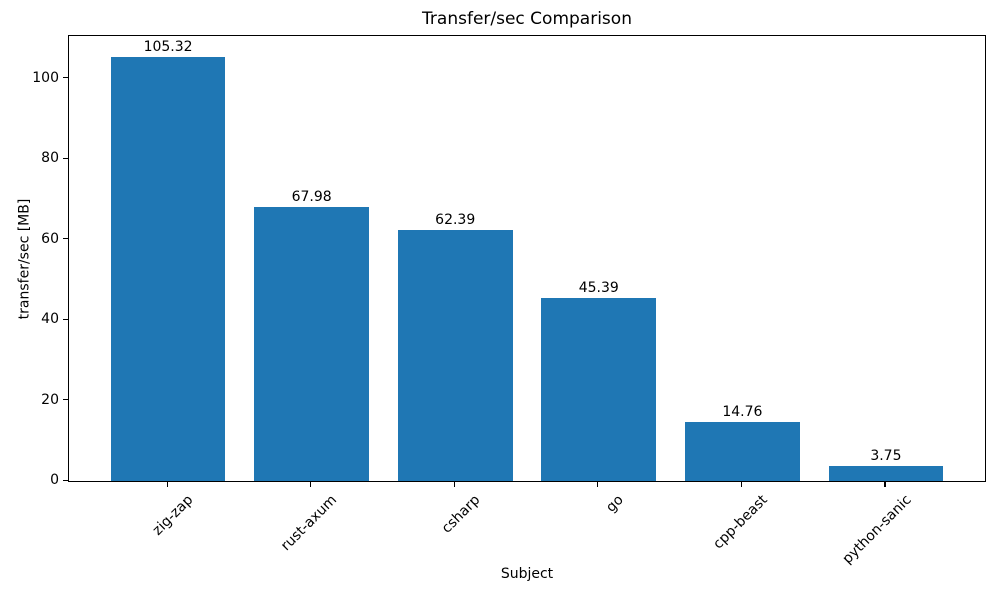 Image resolution: width=1000 pixels, height=600 pixels. What do you see at coordinates (168, 269) in the screenshot?
I see `bar-zig-zap` at bounding box center [168, 269].